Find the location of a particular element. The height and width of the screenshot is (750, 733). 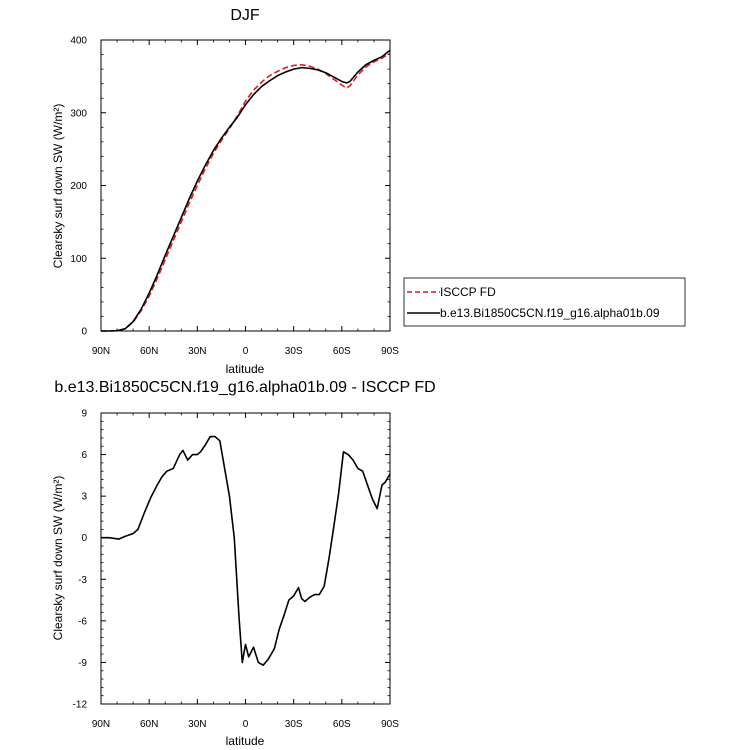

y-tick-label: 300 is located at coordinates (78, 113).